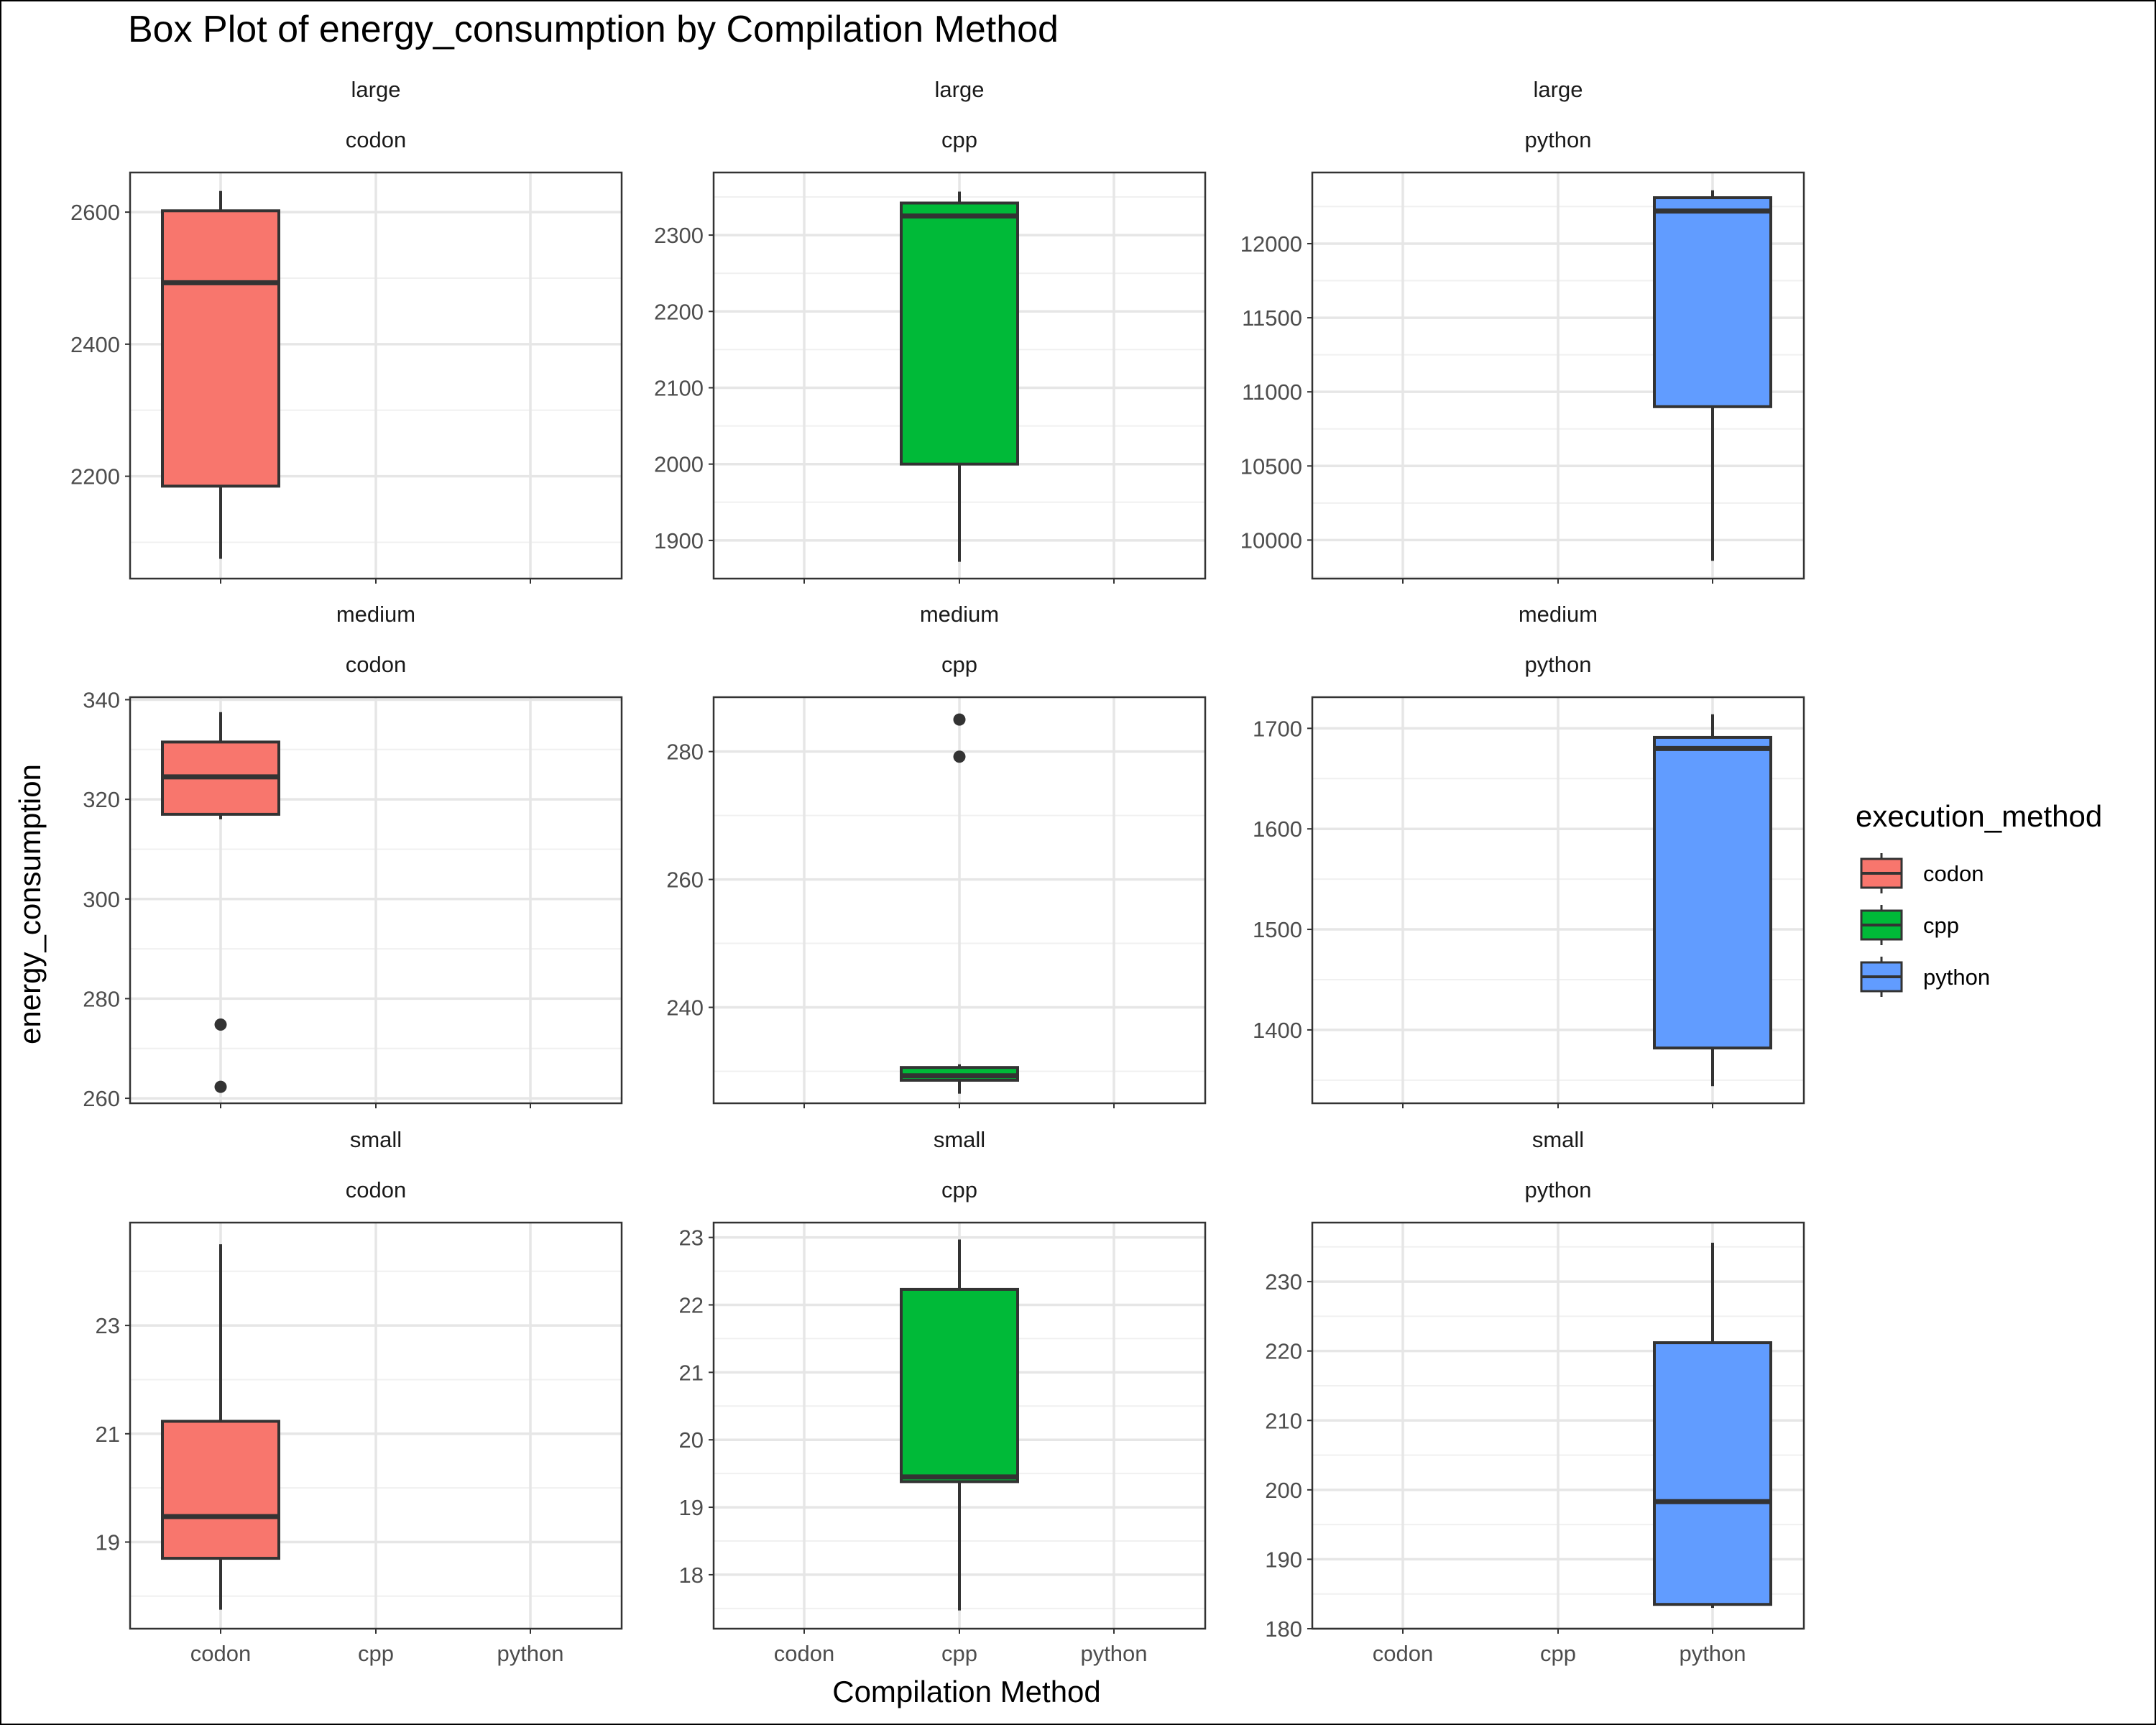 The image size is (2156, 1725). Describe the element at coordinates (1277, 829) in the screenshot. I see `y-tick-label: 1600` at that location.